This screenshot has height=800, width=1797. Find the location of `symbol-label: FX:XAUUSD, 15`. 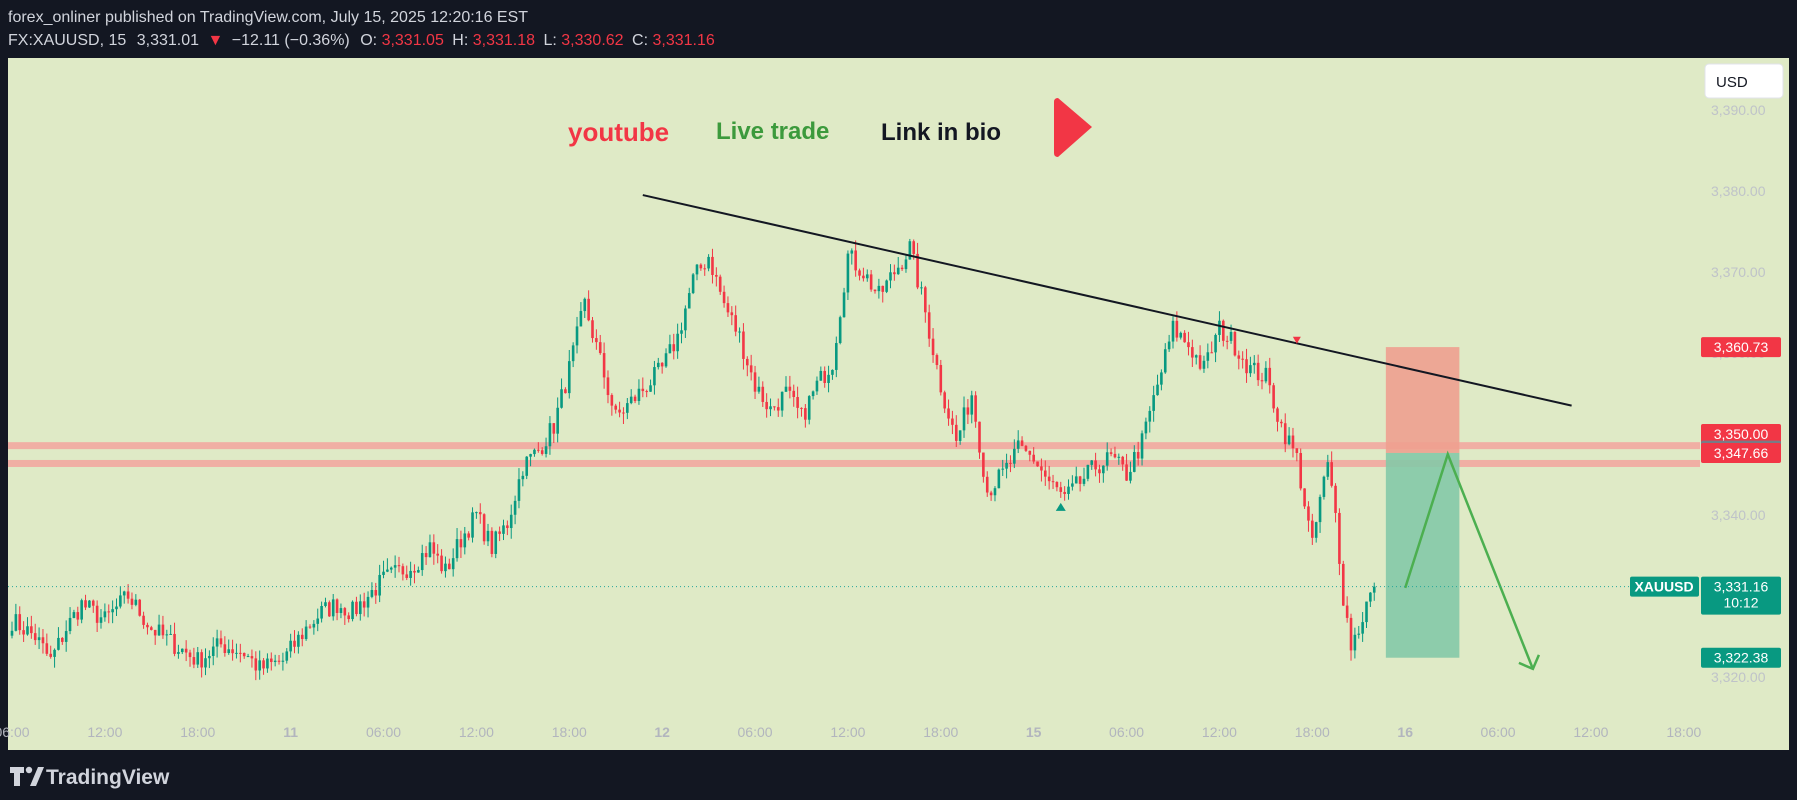

symbol-label: FX:XAUUSD, 15 is located at coordinates (67, 40).